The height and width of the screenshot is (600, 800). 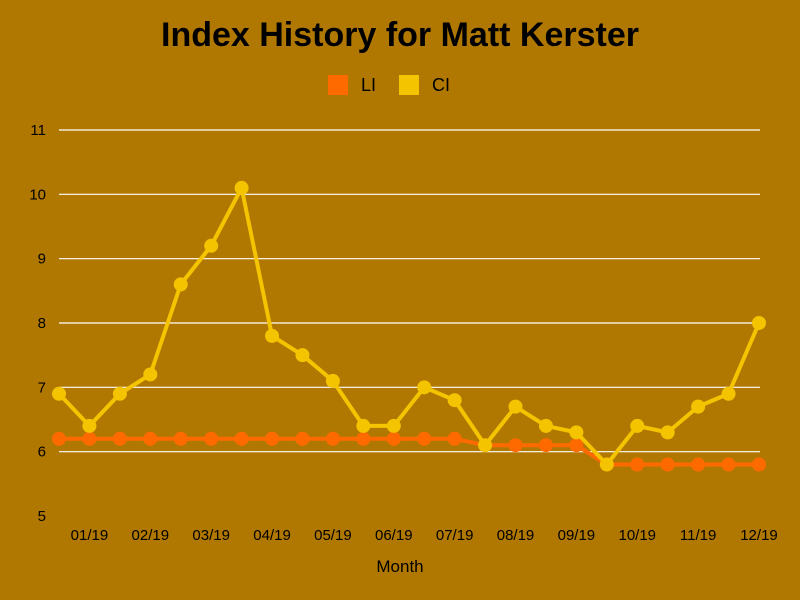 I want to click on x-tick-label: 08/19, so click(x=516, y=535).